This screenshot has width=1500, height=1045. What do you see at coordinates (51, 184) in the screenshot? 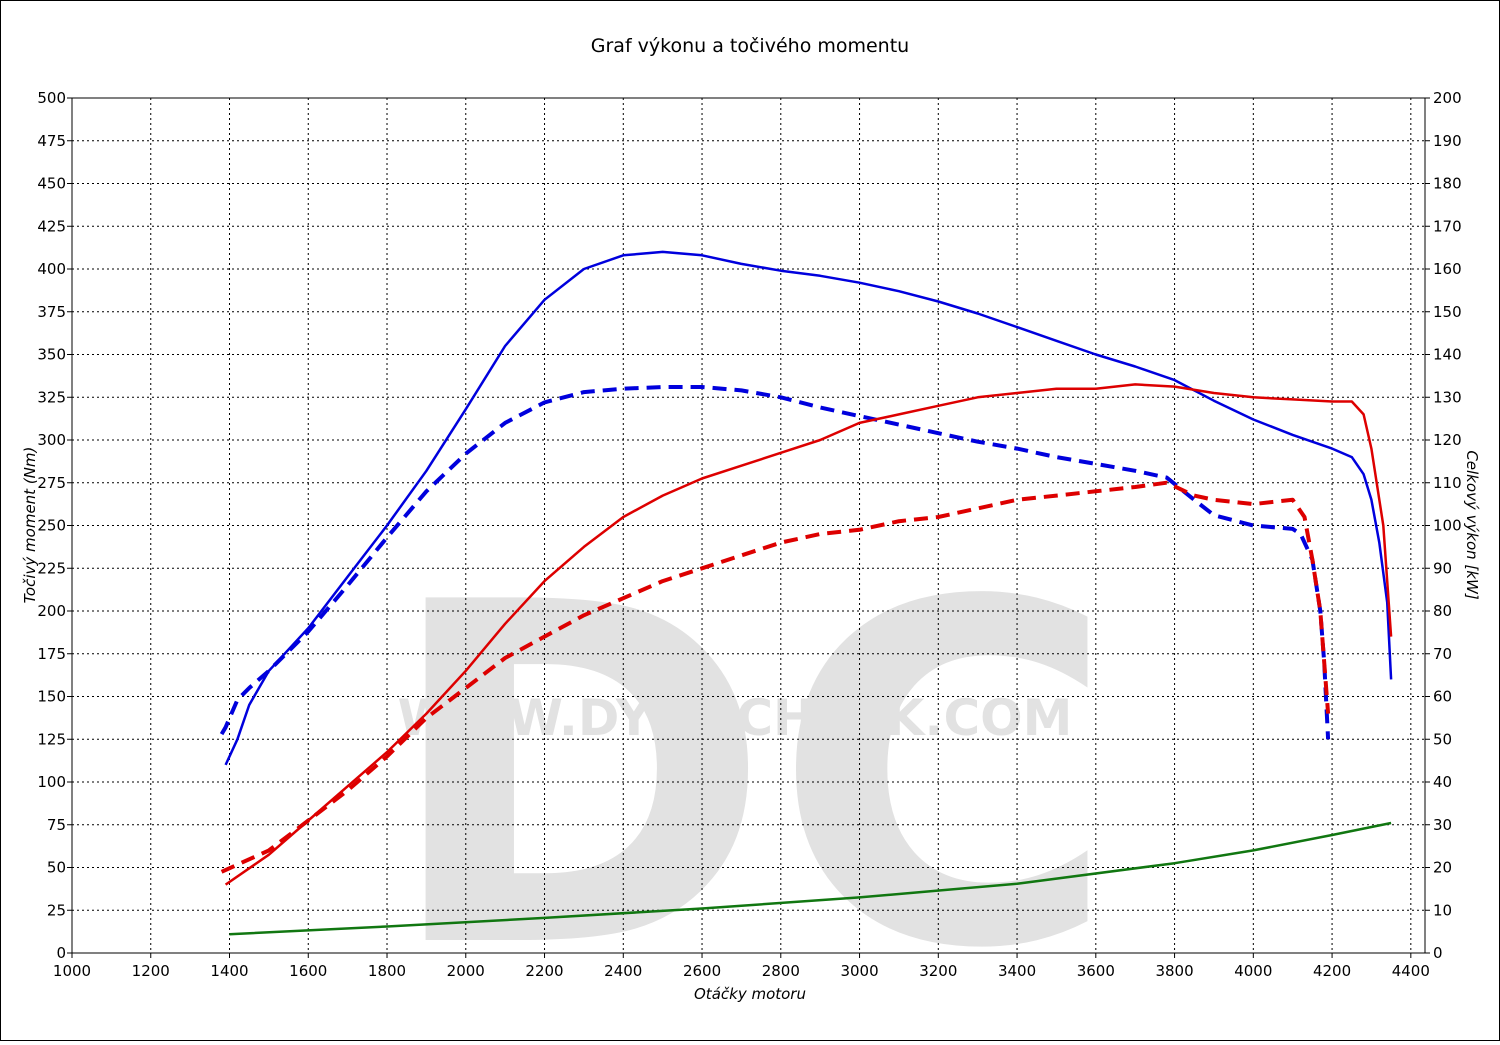
I see `y-tick-label: 450` at bounding box center [51, 184].